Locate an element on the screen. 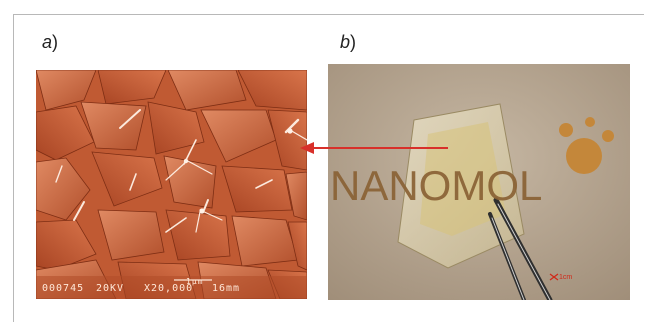 The width and height of the screenshot is (645, 323). nanomol-logo-text: NANOMOL is located at coordinates (436, 185).